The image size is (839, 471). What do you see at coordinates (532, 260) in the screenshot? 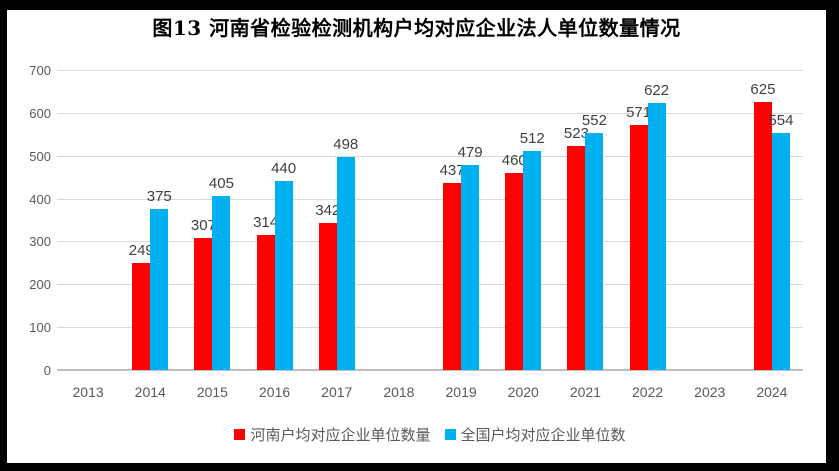
I see `bar-national-2020` at bounding box center [532, 260].